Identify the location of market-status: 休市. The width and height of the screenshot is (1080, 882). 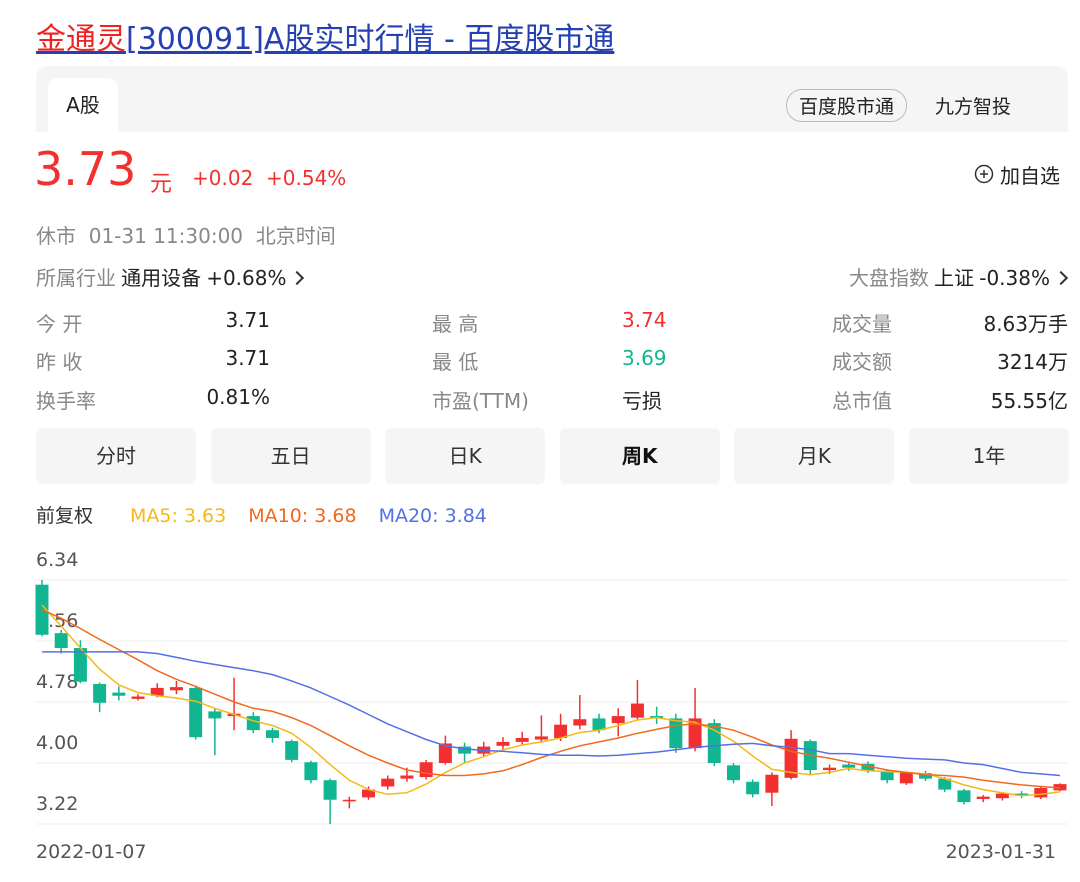
(56, 236).